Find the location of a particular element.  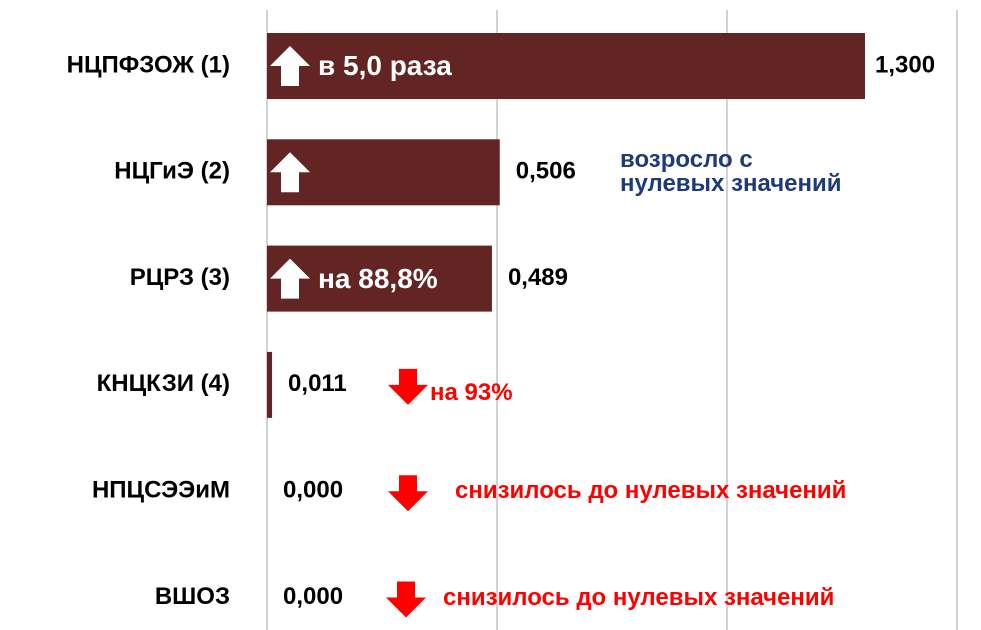

category-label: РЦРЗ (3) is located at coordinates (180, 277).